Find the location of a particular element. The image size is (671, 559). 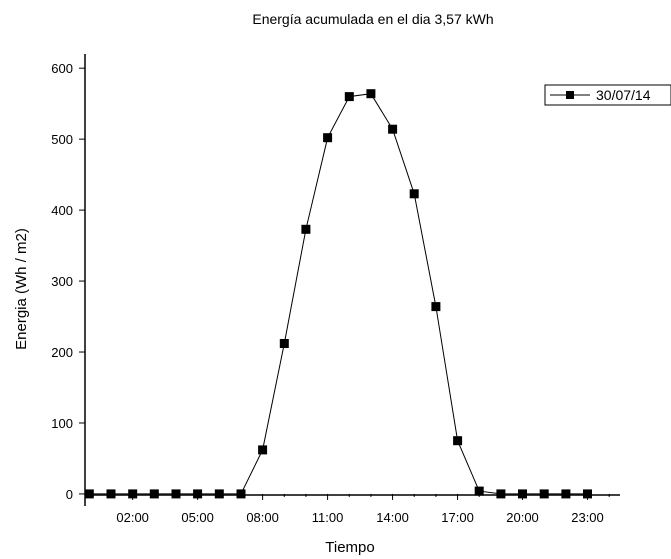

y-axis-ticks: 0 100 200 300 400 500 600 is located at coordinates (68, 281).